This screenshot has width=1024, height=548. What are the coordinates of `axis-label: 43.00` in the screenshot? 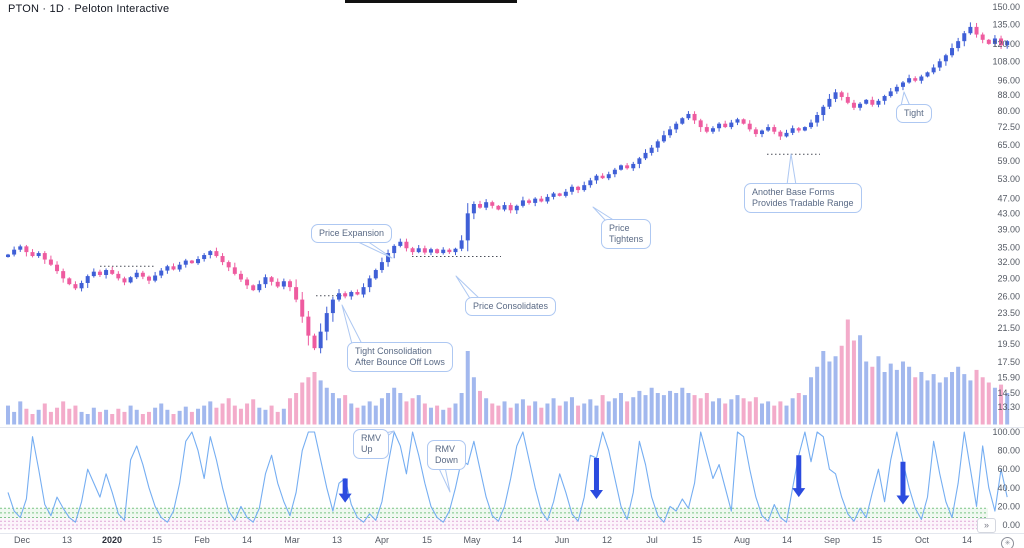 It's located at (1008, 213).